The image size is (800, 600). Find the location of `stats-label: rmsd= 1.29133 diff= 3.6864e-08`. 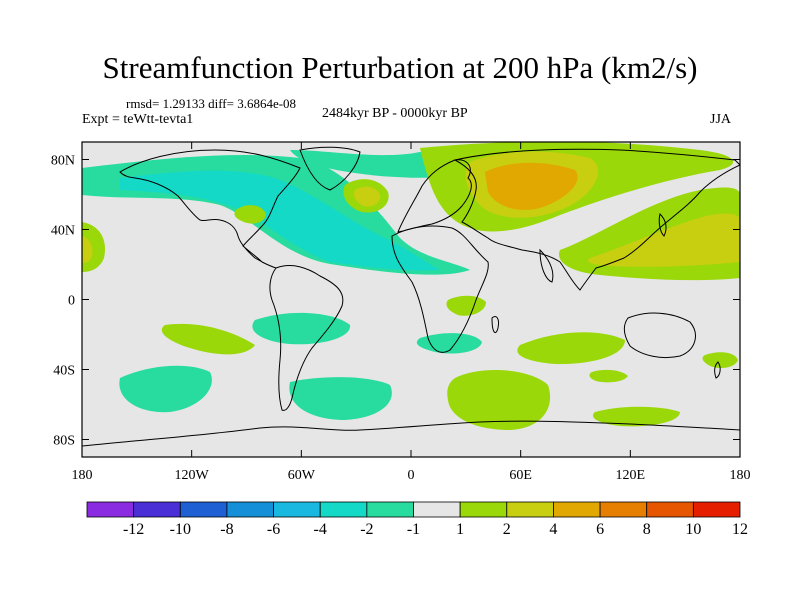

stats-label: rmsd= 1.29133 diff= 3.6864e-08 is located at coordinates (211, 103).